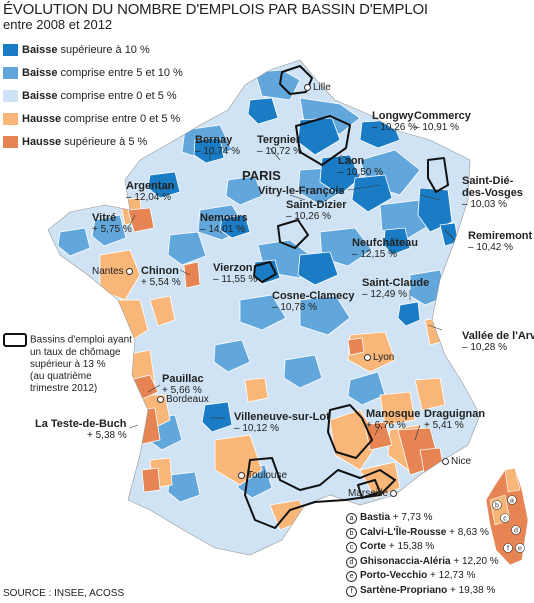 The width and height of the screenshot is (534, 603). What do you see at coordinates (183, 384) in the screenshot?
I see `label-pauillac: Pauillac + 5,66 %` at bounding box center [183, 384].